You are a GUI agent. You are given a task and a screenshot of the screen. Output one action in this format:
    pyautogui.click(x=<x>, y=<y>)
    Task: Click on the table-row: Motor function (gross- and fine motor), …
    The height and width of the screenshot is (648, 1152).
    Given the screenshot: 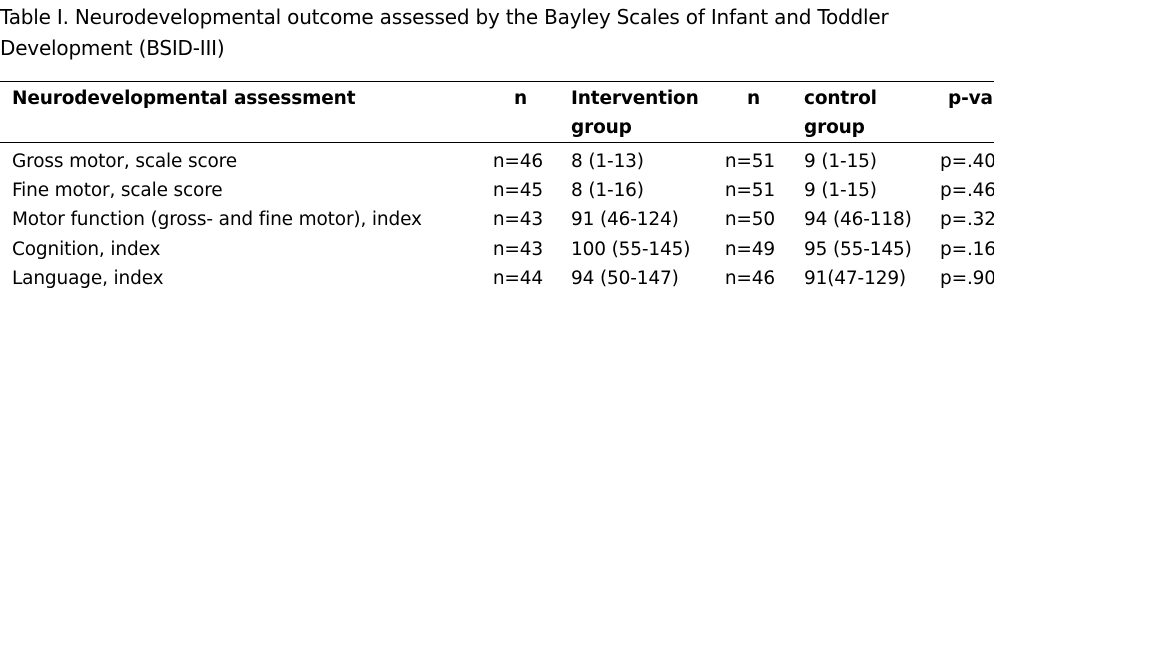 What is the action you would take?
    pyautogui.click(x=497, y=219)
    